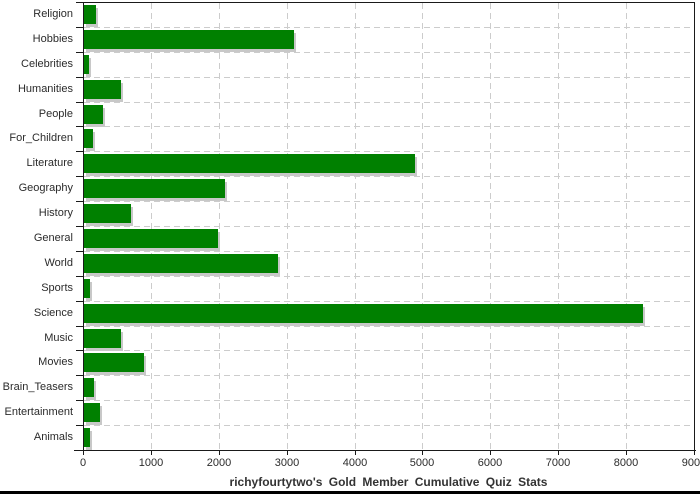 The image size is (700, 500). I want to click on x-tick-label: 9000, so click(690, 463).